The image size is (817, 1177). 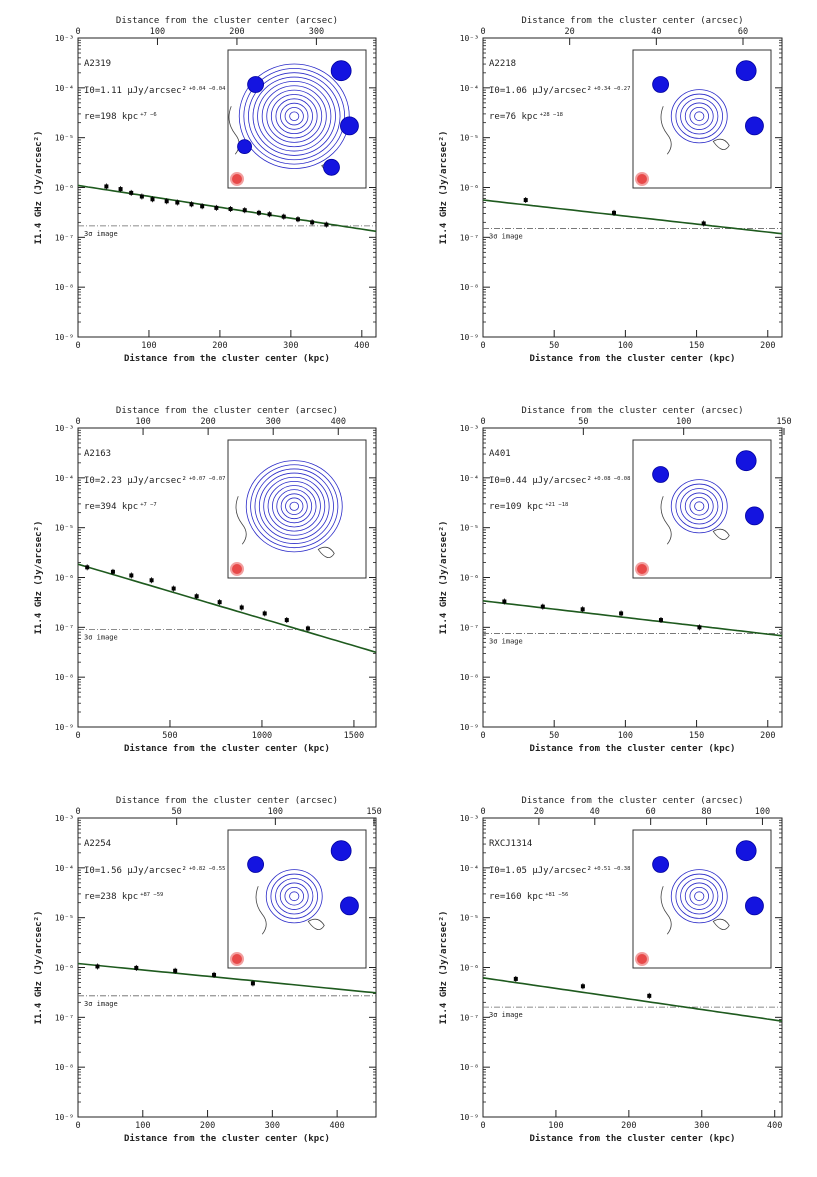 What do you see at coordinates (97, 844) in the screenshot?
I see `cluster-name: A2254` at bounding box center [97, 844].